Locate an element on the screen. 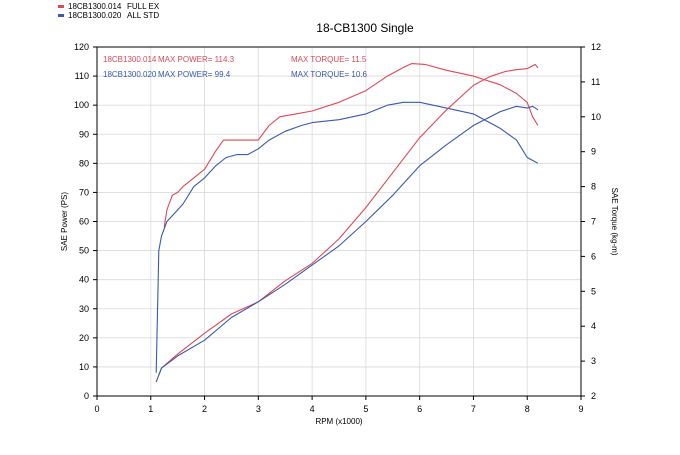  y-left-tick-label: 120 is located at coordinates (81, 47).